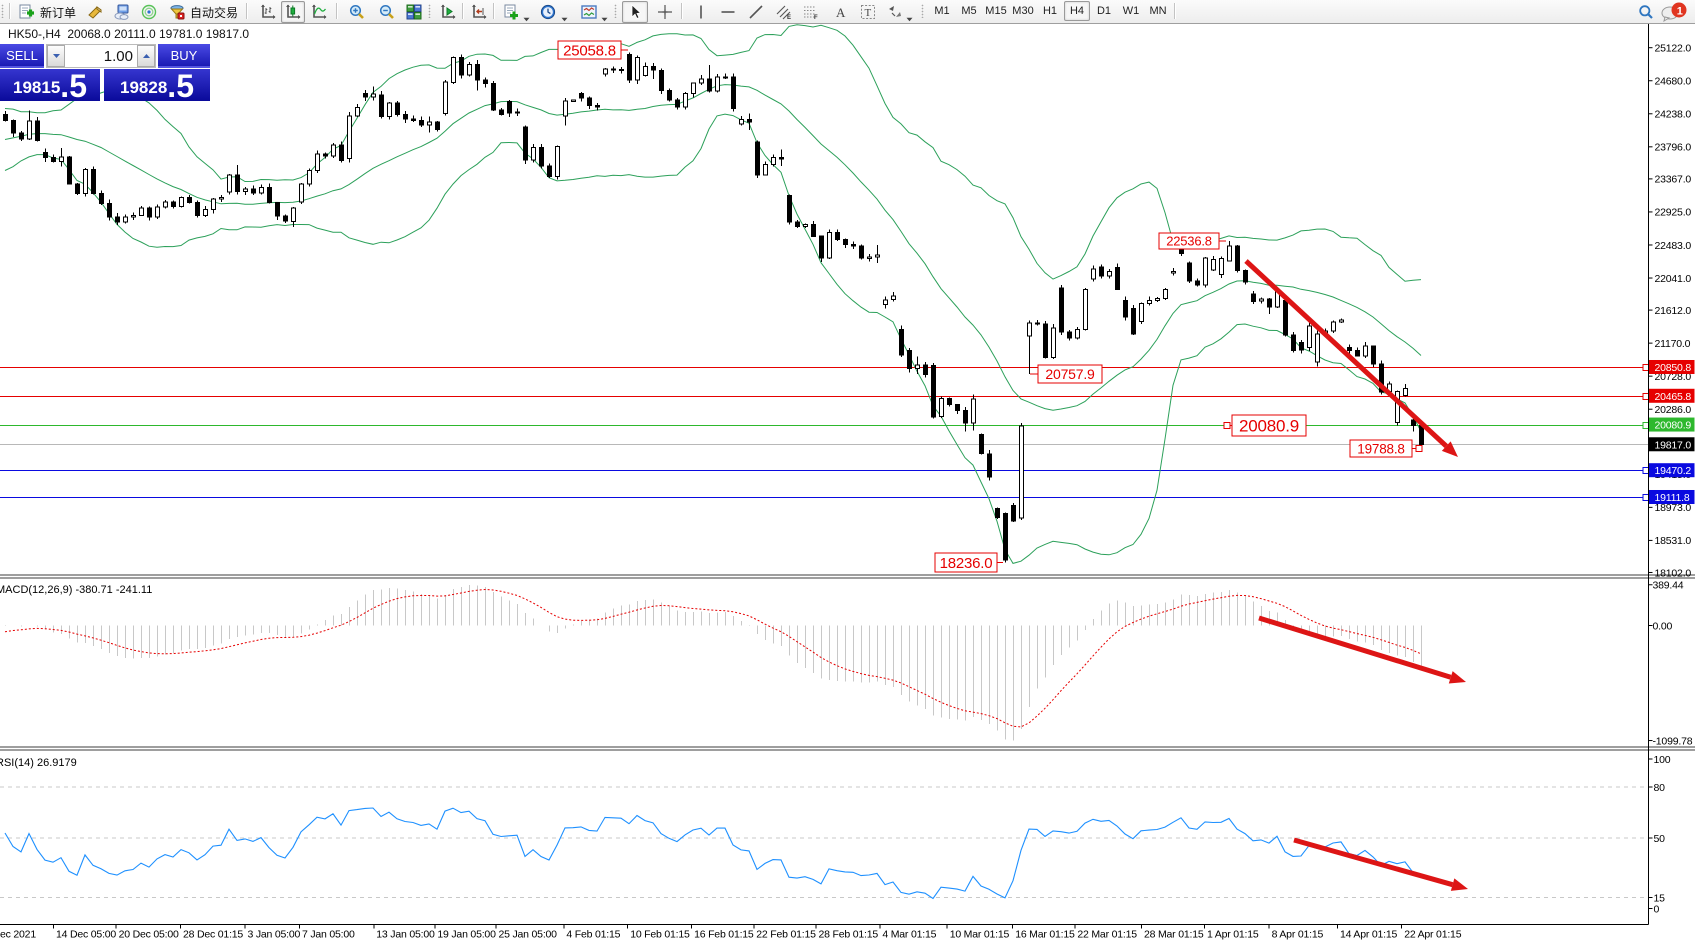 The height and width of the screenshot is (945, 1695). What do you see at coordinates (58, 13) in the screenshot?
I see `new-order-label: 新订单` at bounding box center [58, 13].